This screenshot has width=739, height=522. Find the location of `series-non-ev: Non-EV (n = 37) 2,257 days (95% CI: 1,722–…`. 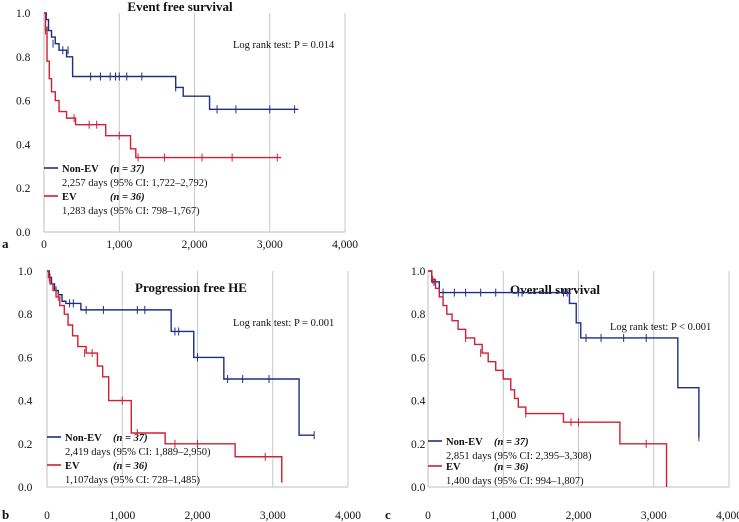

series-non-ev: Non-EV (n = 37) 2,257 days (95% CI: 1,722–… is located at coordinates (171, 100).